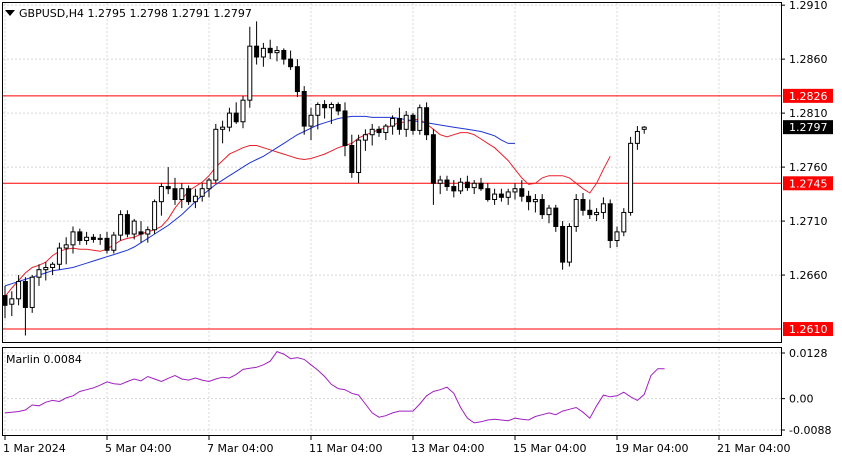 The height and width of the screenshot is (463, 842). Describe the element at coordinates (10, 13) in the screenshot. I see `collapse-triangle-icon` at that location.